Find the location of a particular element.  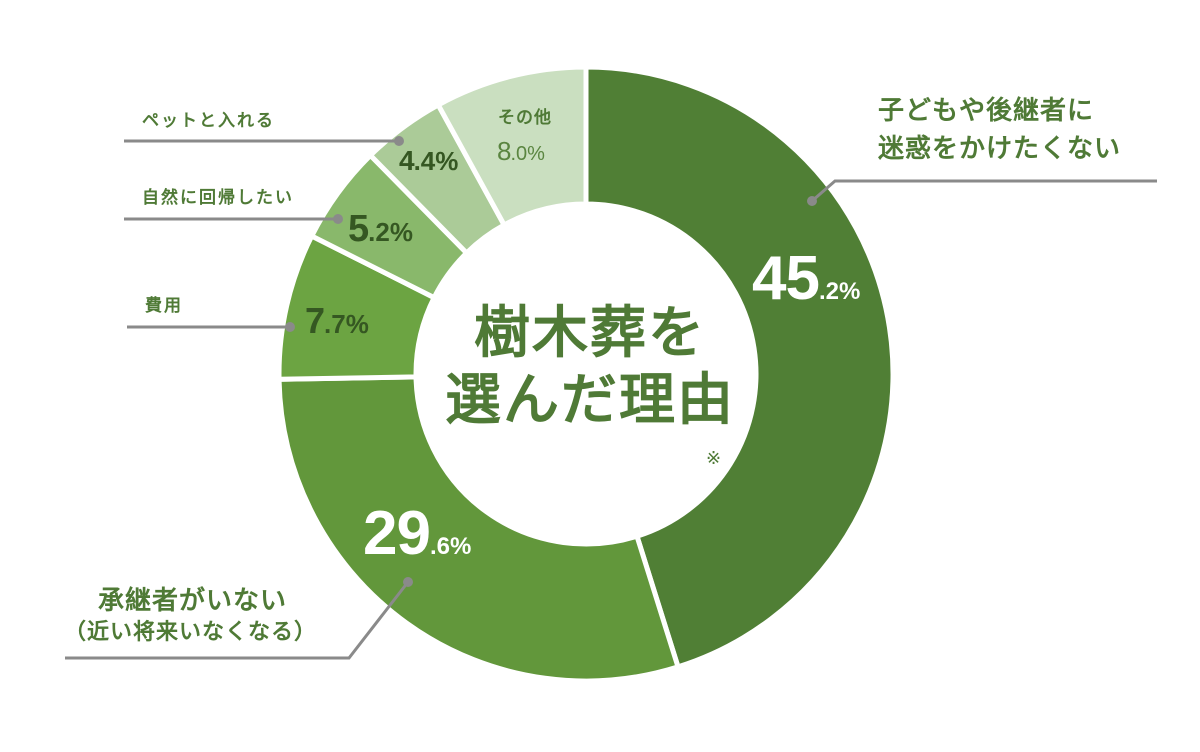

percent-s2: 7.7% is located at coordinates (337, 321).